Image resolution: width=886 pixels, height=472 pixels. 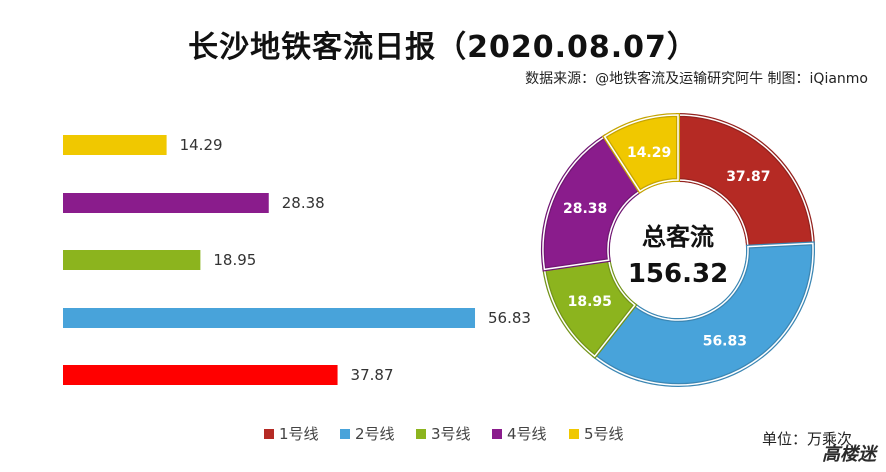 I want to click on donut-value-label: 28.38, so click(x=585, y=209).